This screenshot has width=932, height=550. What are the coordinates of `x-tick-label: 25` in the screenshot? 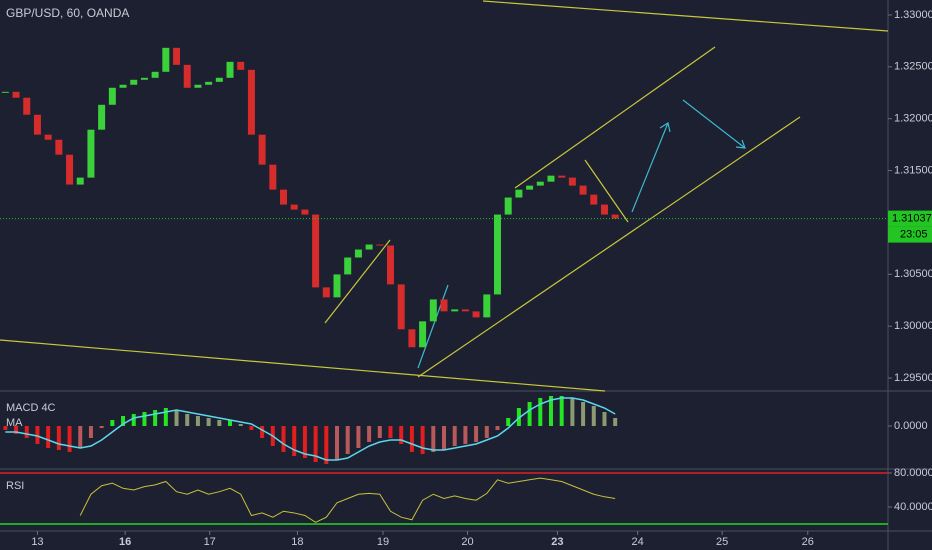 It's located at (722, 542).